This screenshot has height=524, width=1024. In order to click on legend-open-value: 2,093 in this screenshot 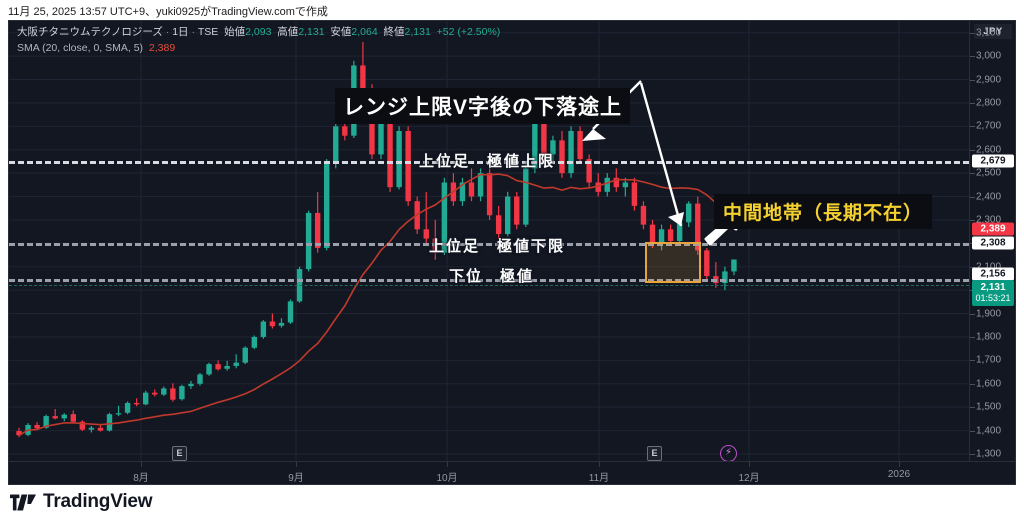, I will do `click(258, 32)`.